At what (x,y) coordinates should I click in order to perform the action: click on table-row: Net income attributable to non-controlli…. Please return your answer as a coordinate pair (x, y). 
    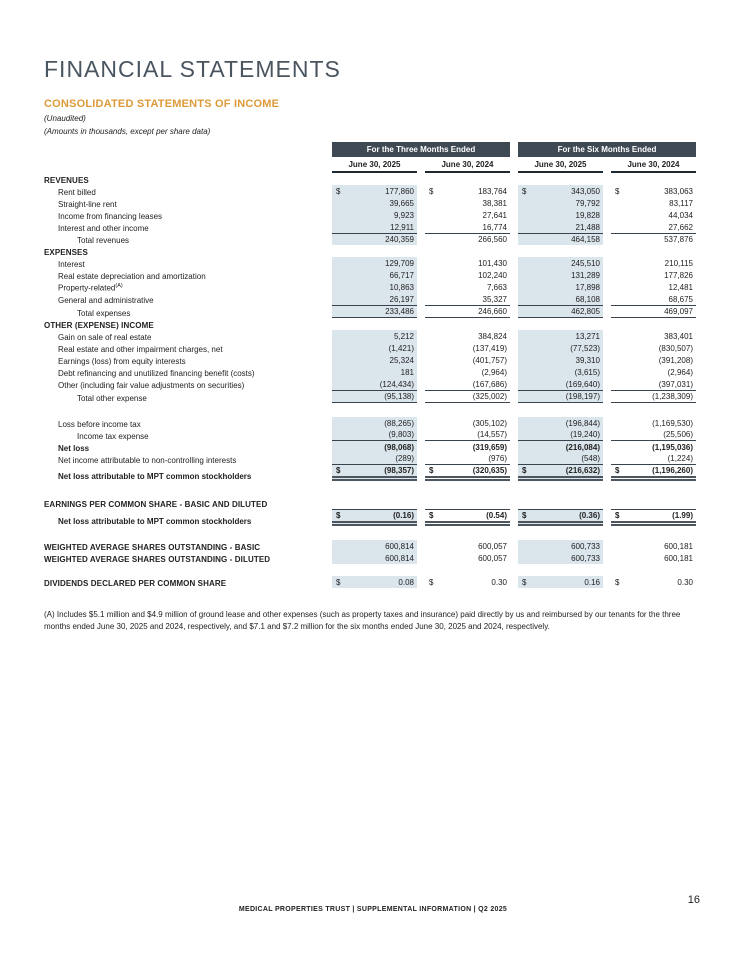
    Looking at the image, I should click on (370, 459).